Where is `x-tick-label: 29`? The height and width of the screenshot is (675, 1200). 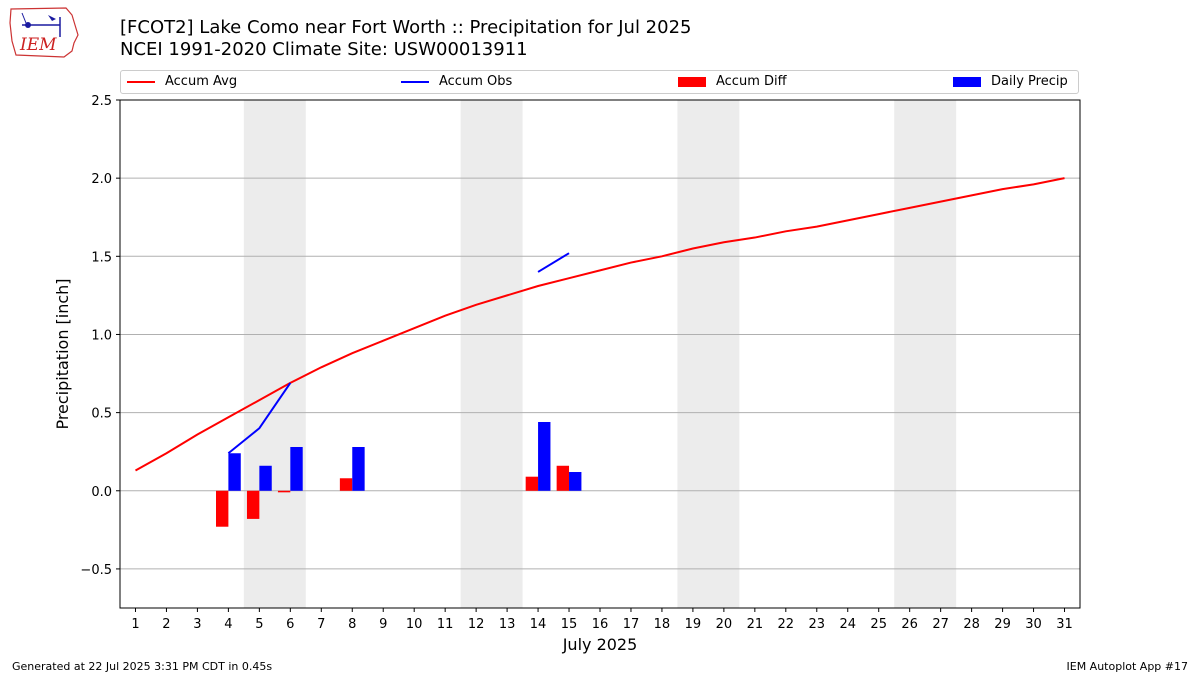 x-tick-label: 29 is located at coordinates (1002, 624).